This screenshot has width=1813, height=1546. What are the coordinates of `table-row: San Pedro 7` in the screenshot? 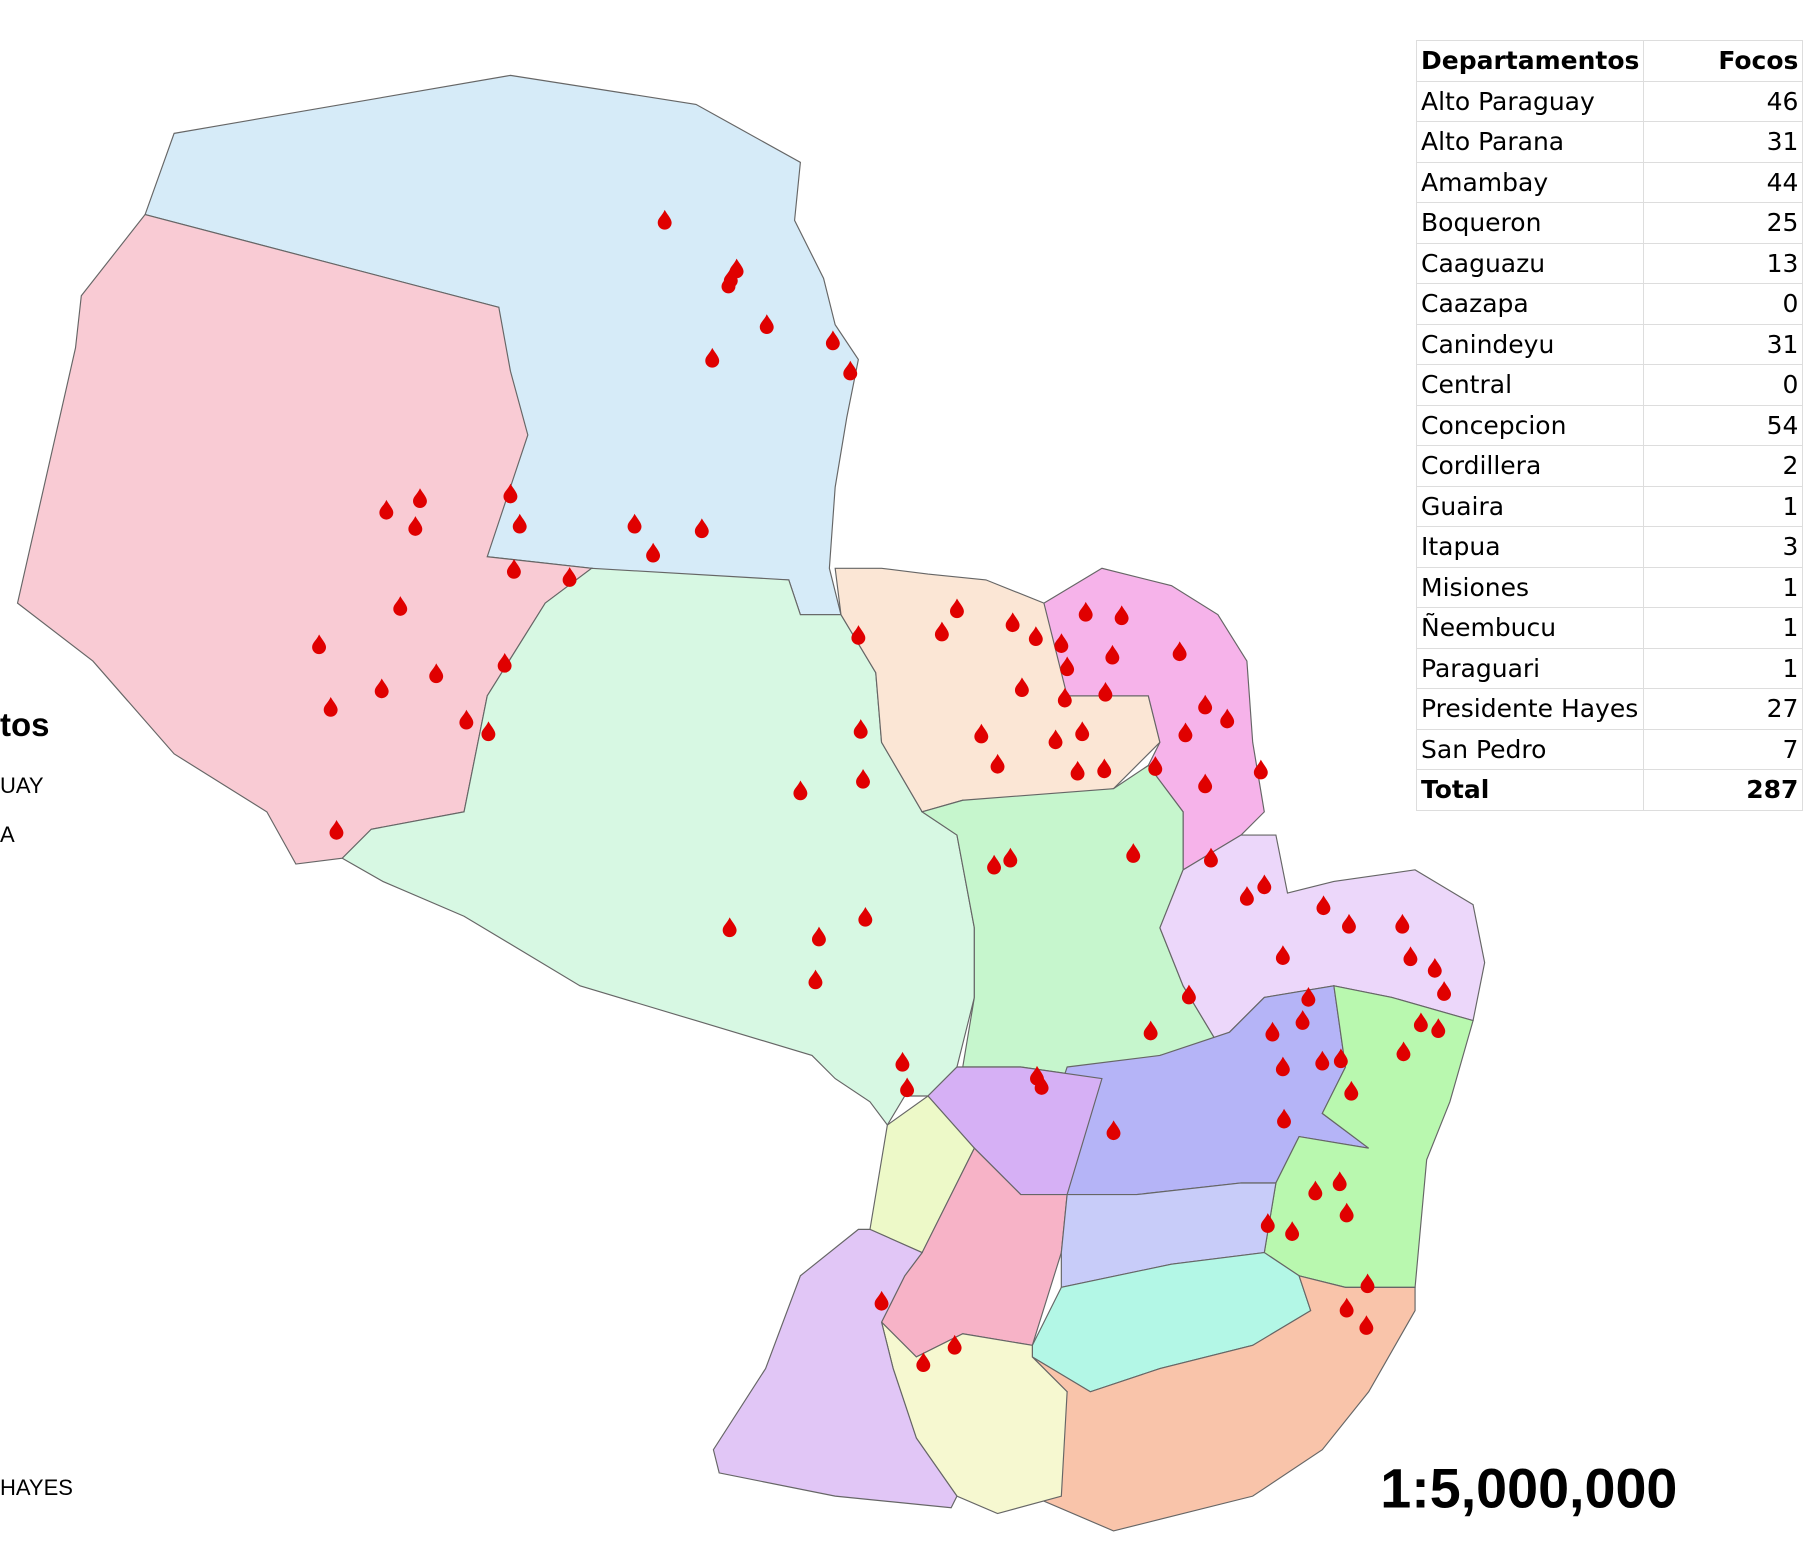 It's located at (1609, 749).